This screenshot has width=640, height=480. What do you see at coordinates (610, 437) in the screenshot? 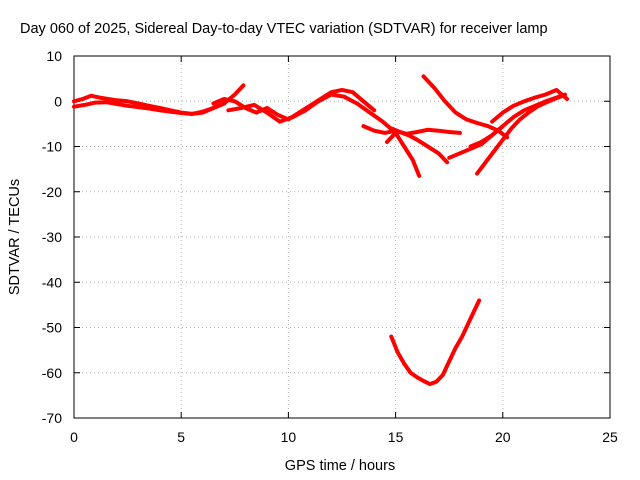
I see `x-tick-label: 25` at bounding box center [610, 437].